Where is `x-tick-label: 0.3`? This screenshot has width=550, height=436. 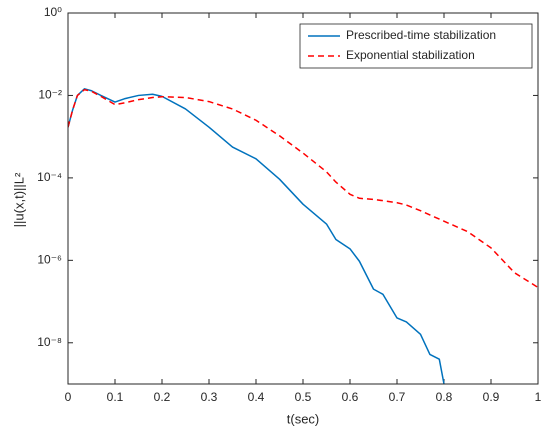 x-tick-label: 0.3 is located at coordinates (209, 397).